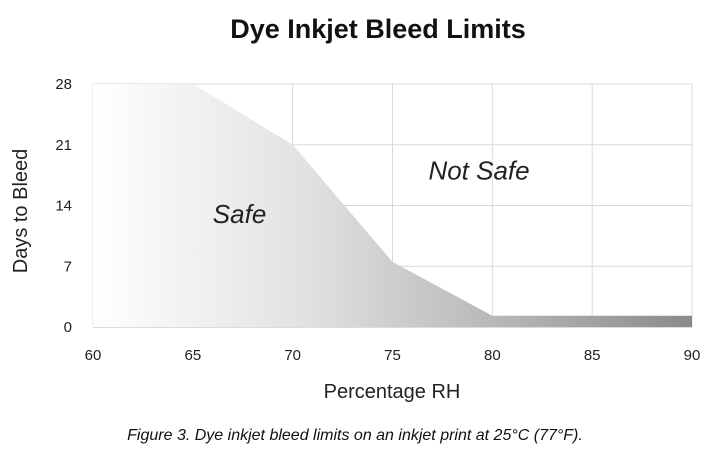 This screenshot has height=453, width=705. Describe the element at coordinates (292, 355) in the screenshot. I see `x-tick-label: 70` at that location.